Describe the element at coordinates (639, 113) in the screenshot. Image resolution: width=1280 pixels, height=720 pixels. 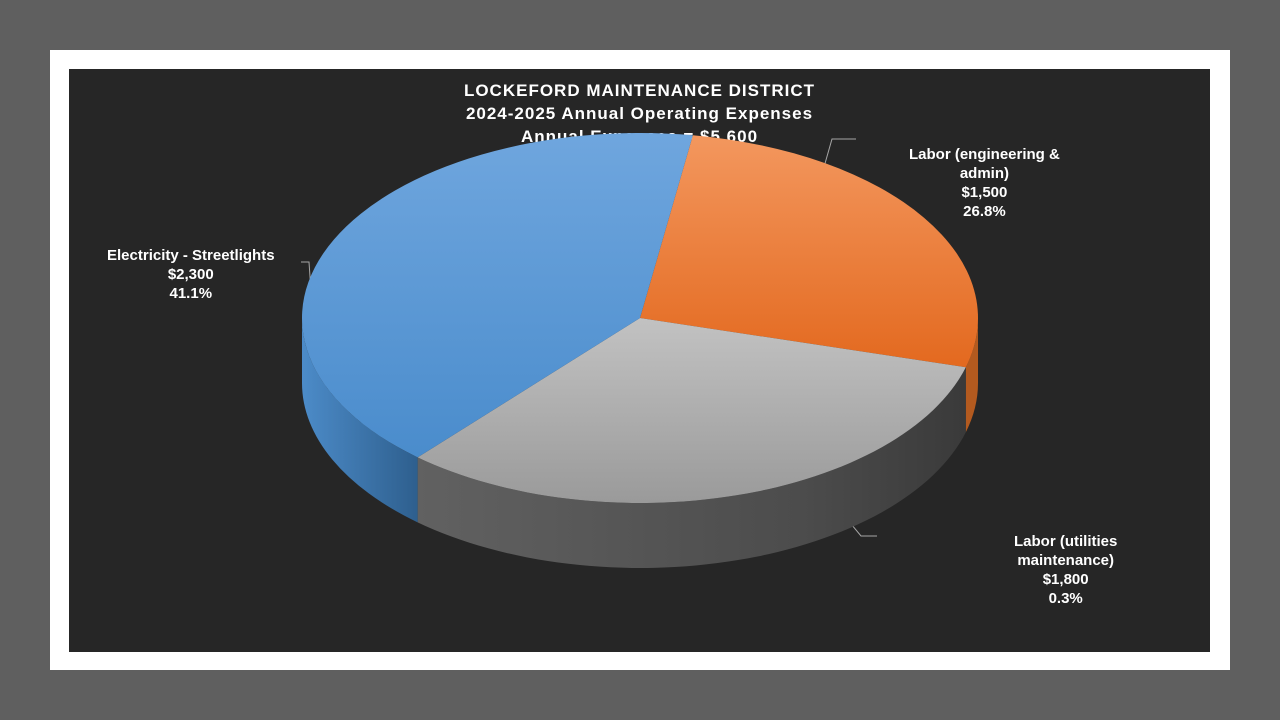
I see `chart-title-line-2: 2024-2025 Annual Operating Expenses` at that location.